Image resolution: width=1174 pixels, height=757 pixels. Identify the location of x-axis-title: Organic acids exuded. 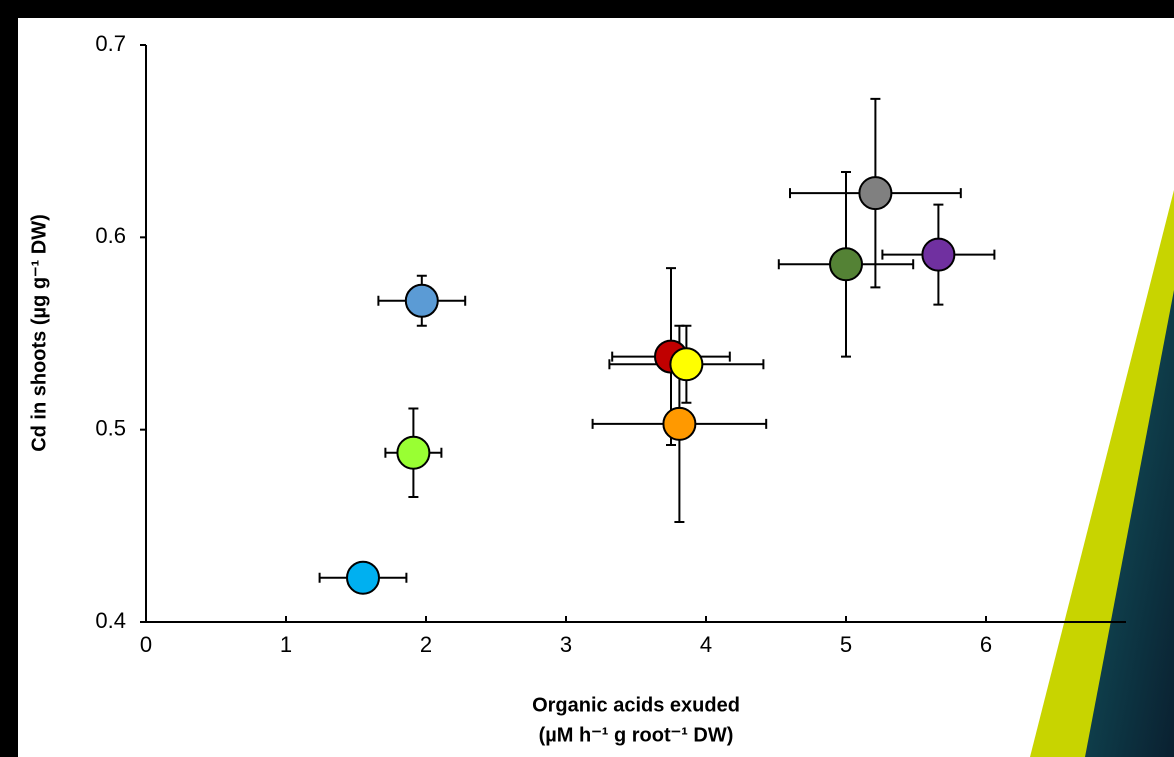
(636, 705).